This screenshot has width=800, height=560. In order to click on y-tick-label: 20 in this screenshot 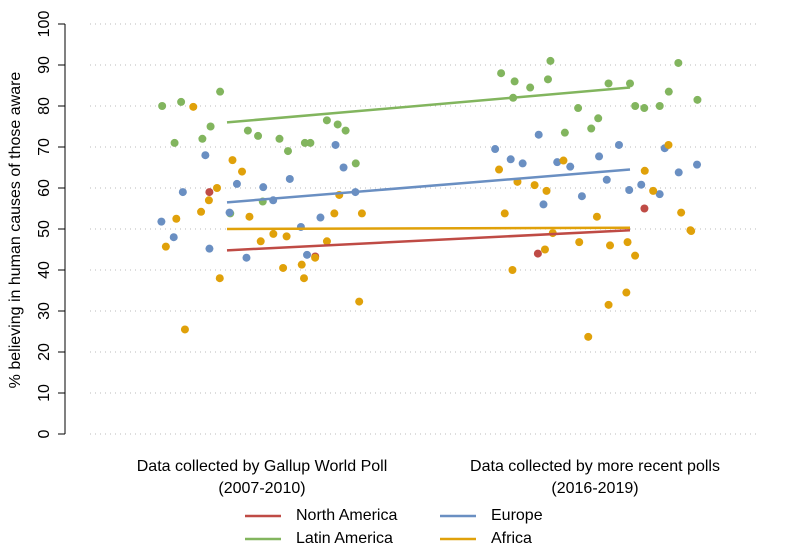, I will do `click(44, 352)`.